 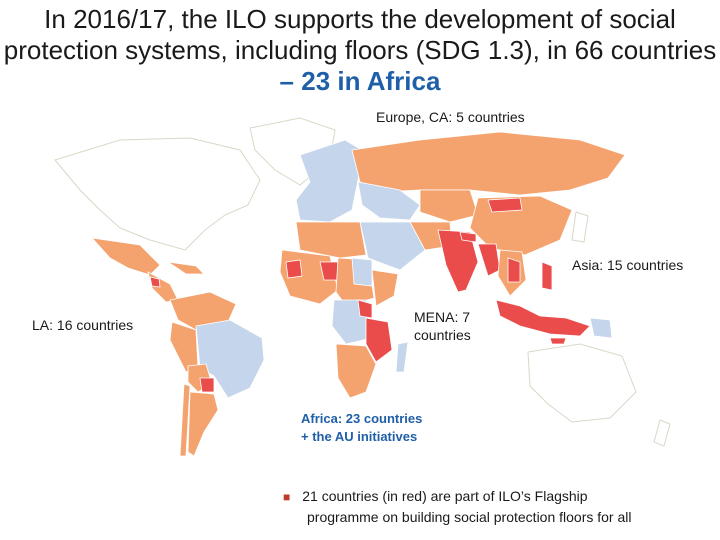 I want to click on region-great-lakes, so click(x=365, y=309).